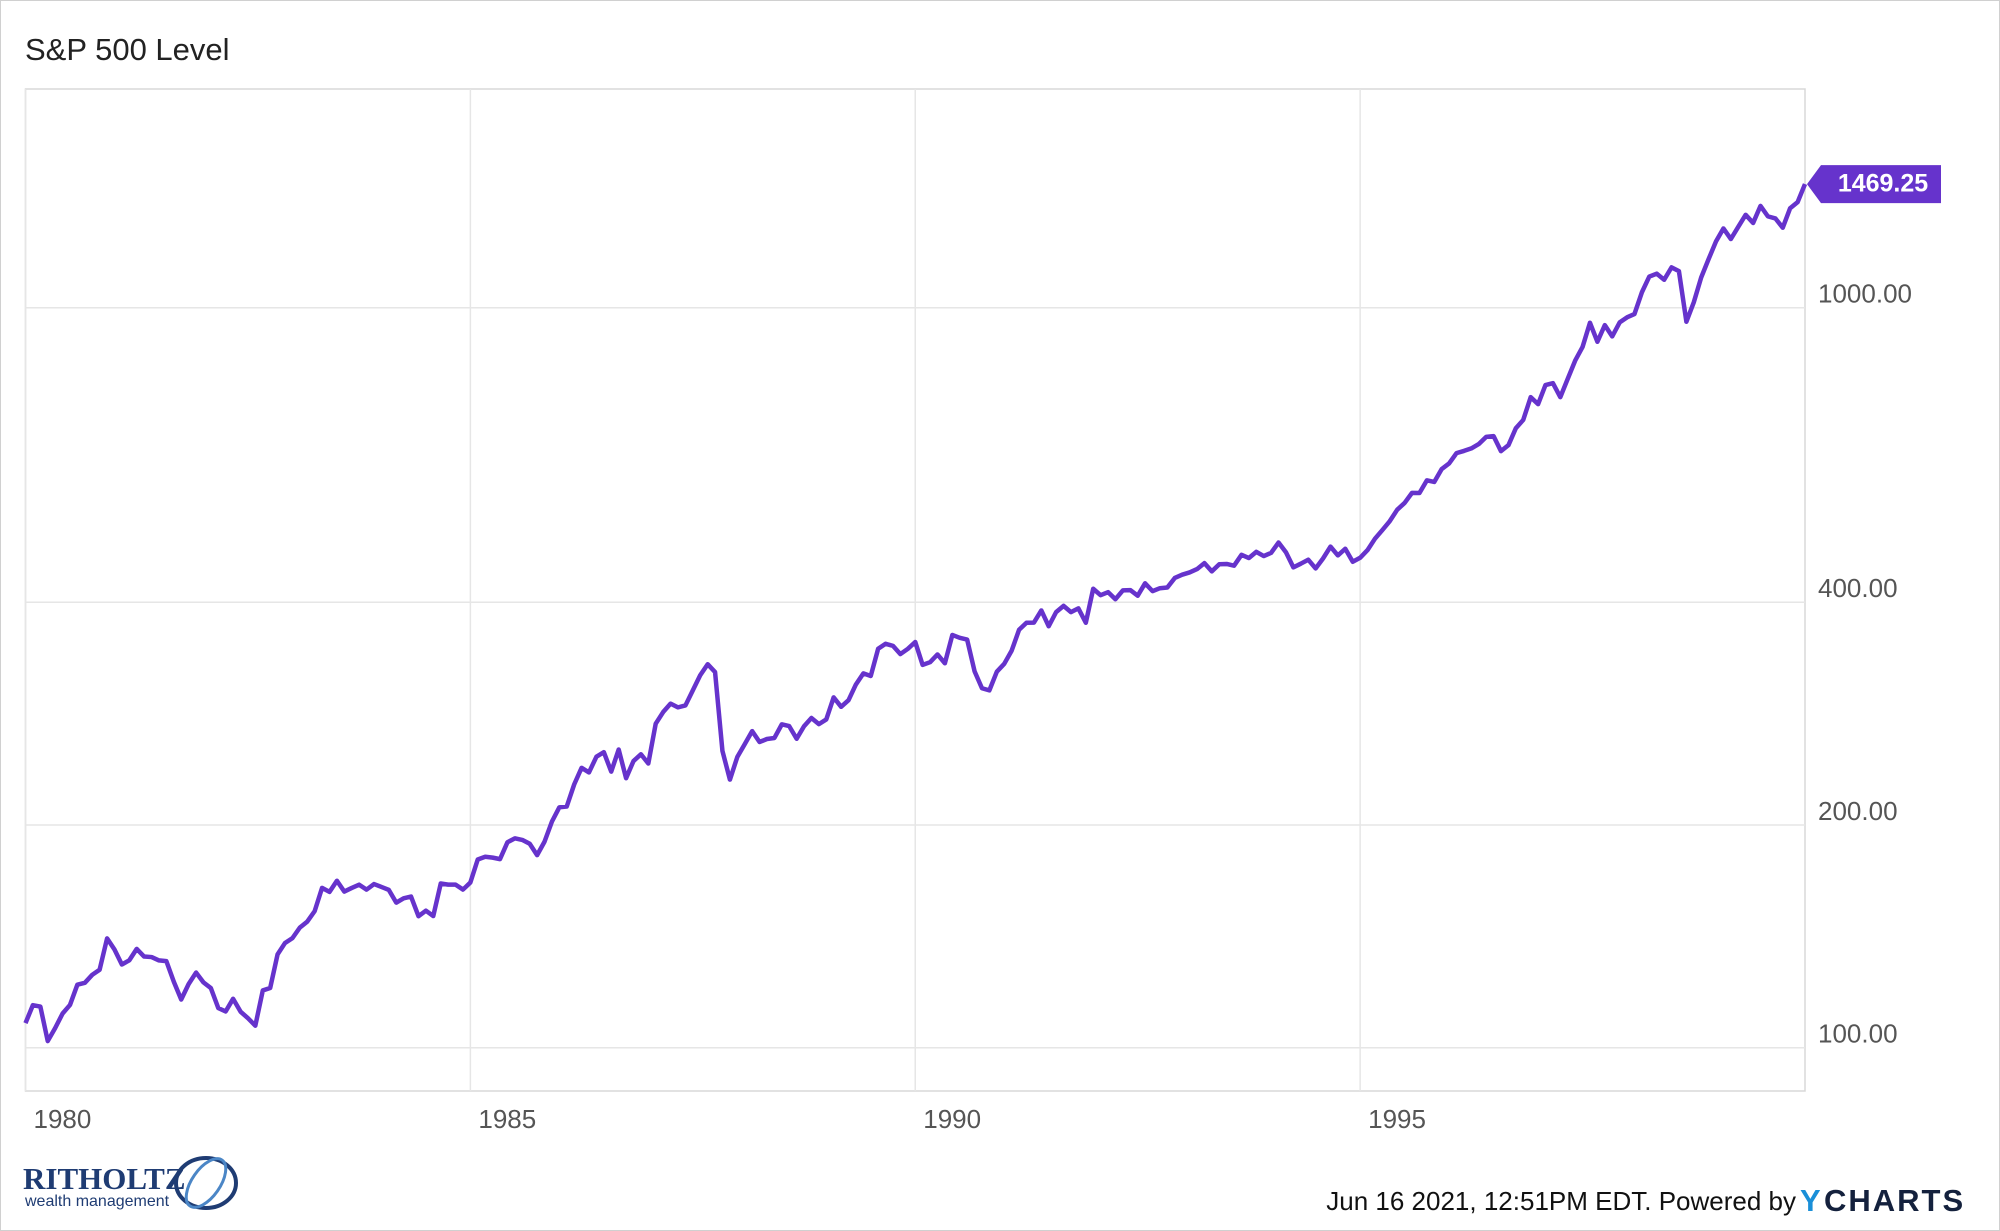 The height and width of the screenshot is (1231, 2000). Describe the element at coordinates (952, 1119) in the screenshot. I see `x-tick-label: 1990` at that location.